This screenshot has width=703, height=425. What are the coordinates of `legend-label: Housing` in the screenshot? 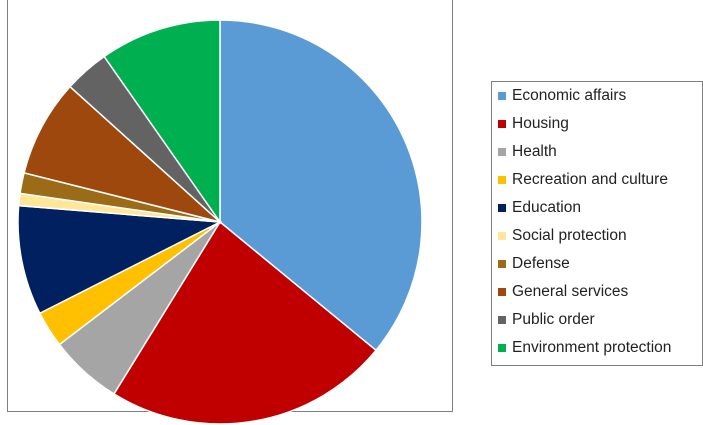 It's located at (540, 123).